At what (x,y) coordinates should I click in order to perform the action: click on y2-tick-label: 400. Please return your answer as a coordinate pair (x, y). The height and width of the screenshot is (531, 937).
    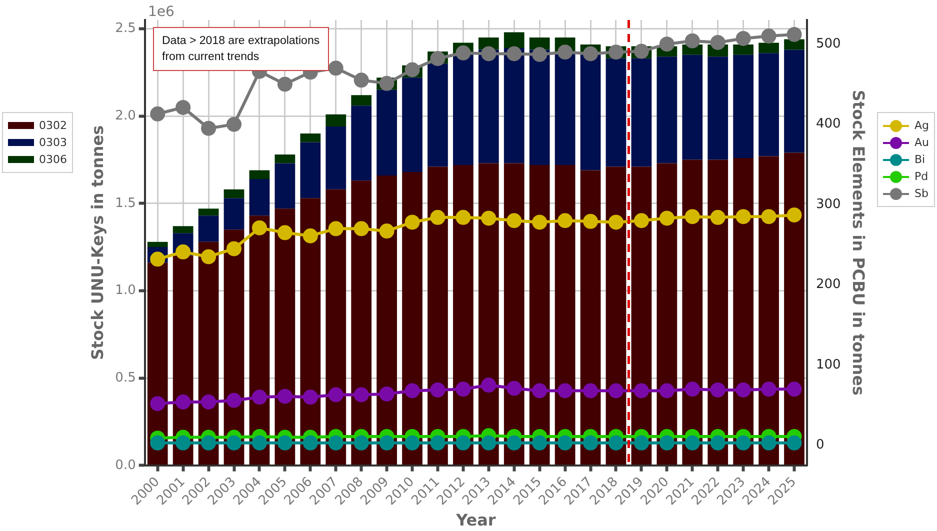
    Looking at the image, I should click on (828, 124).